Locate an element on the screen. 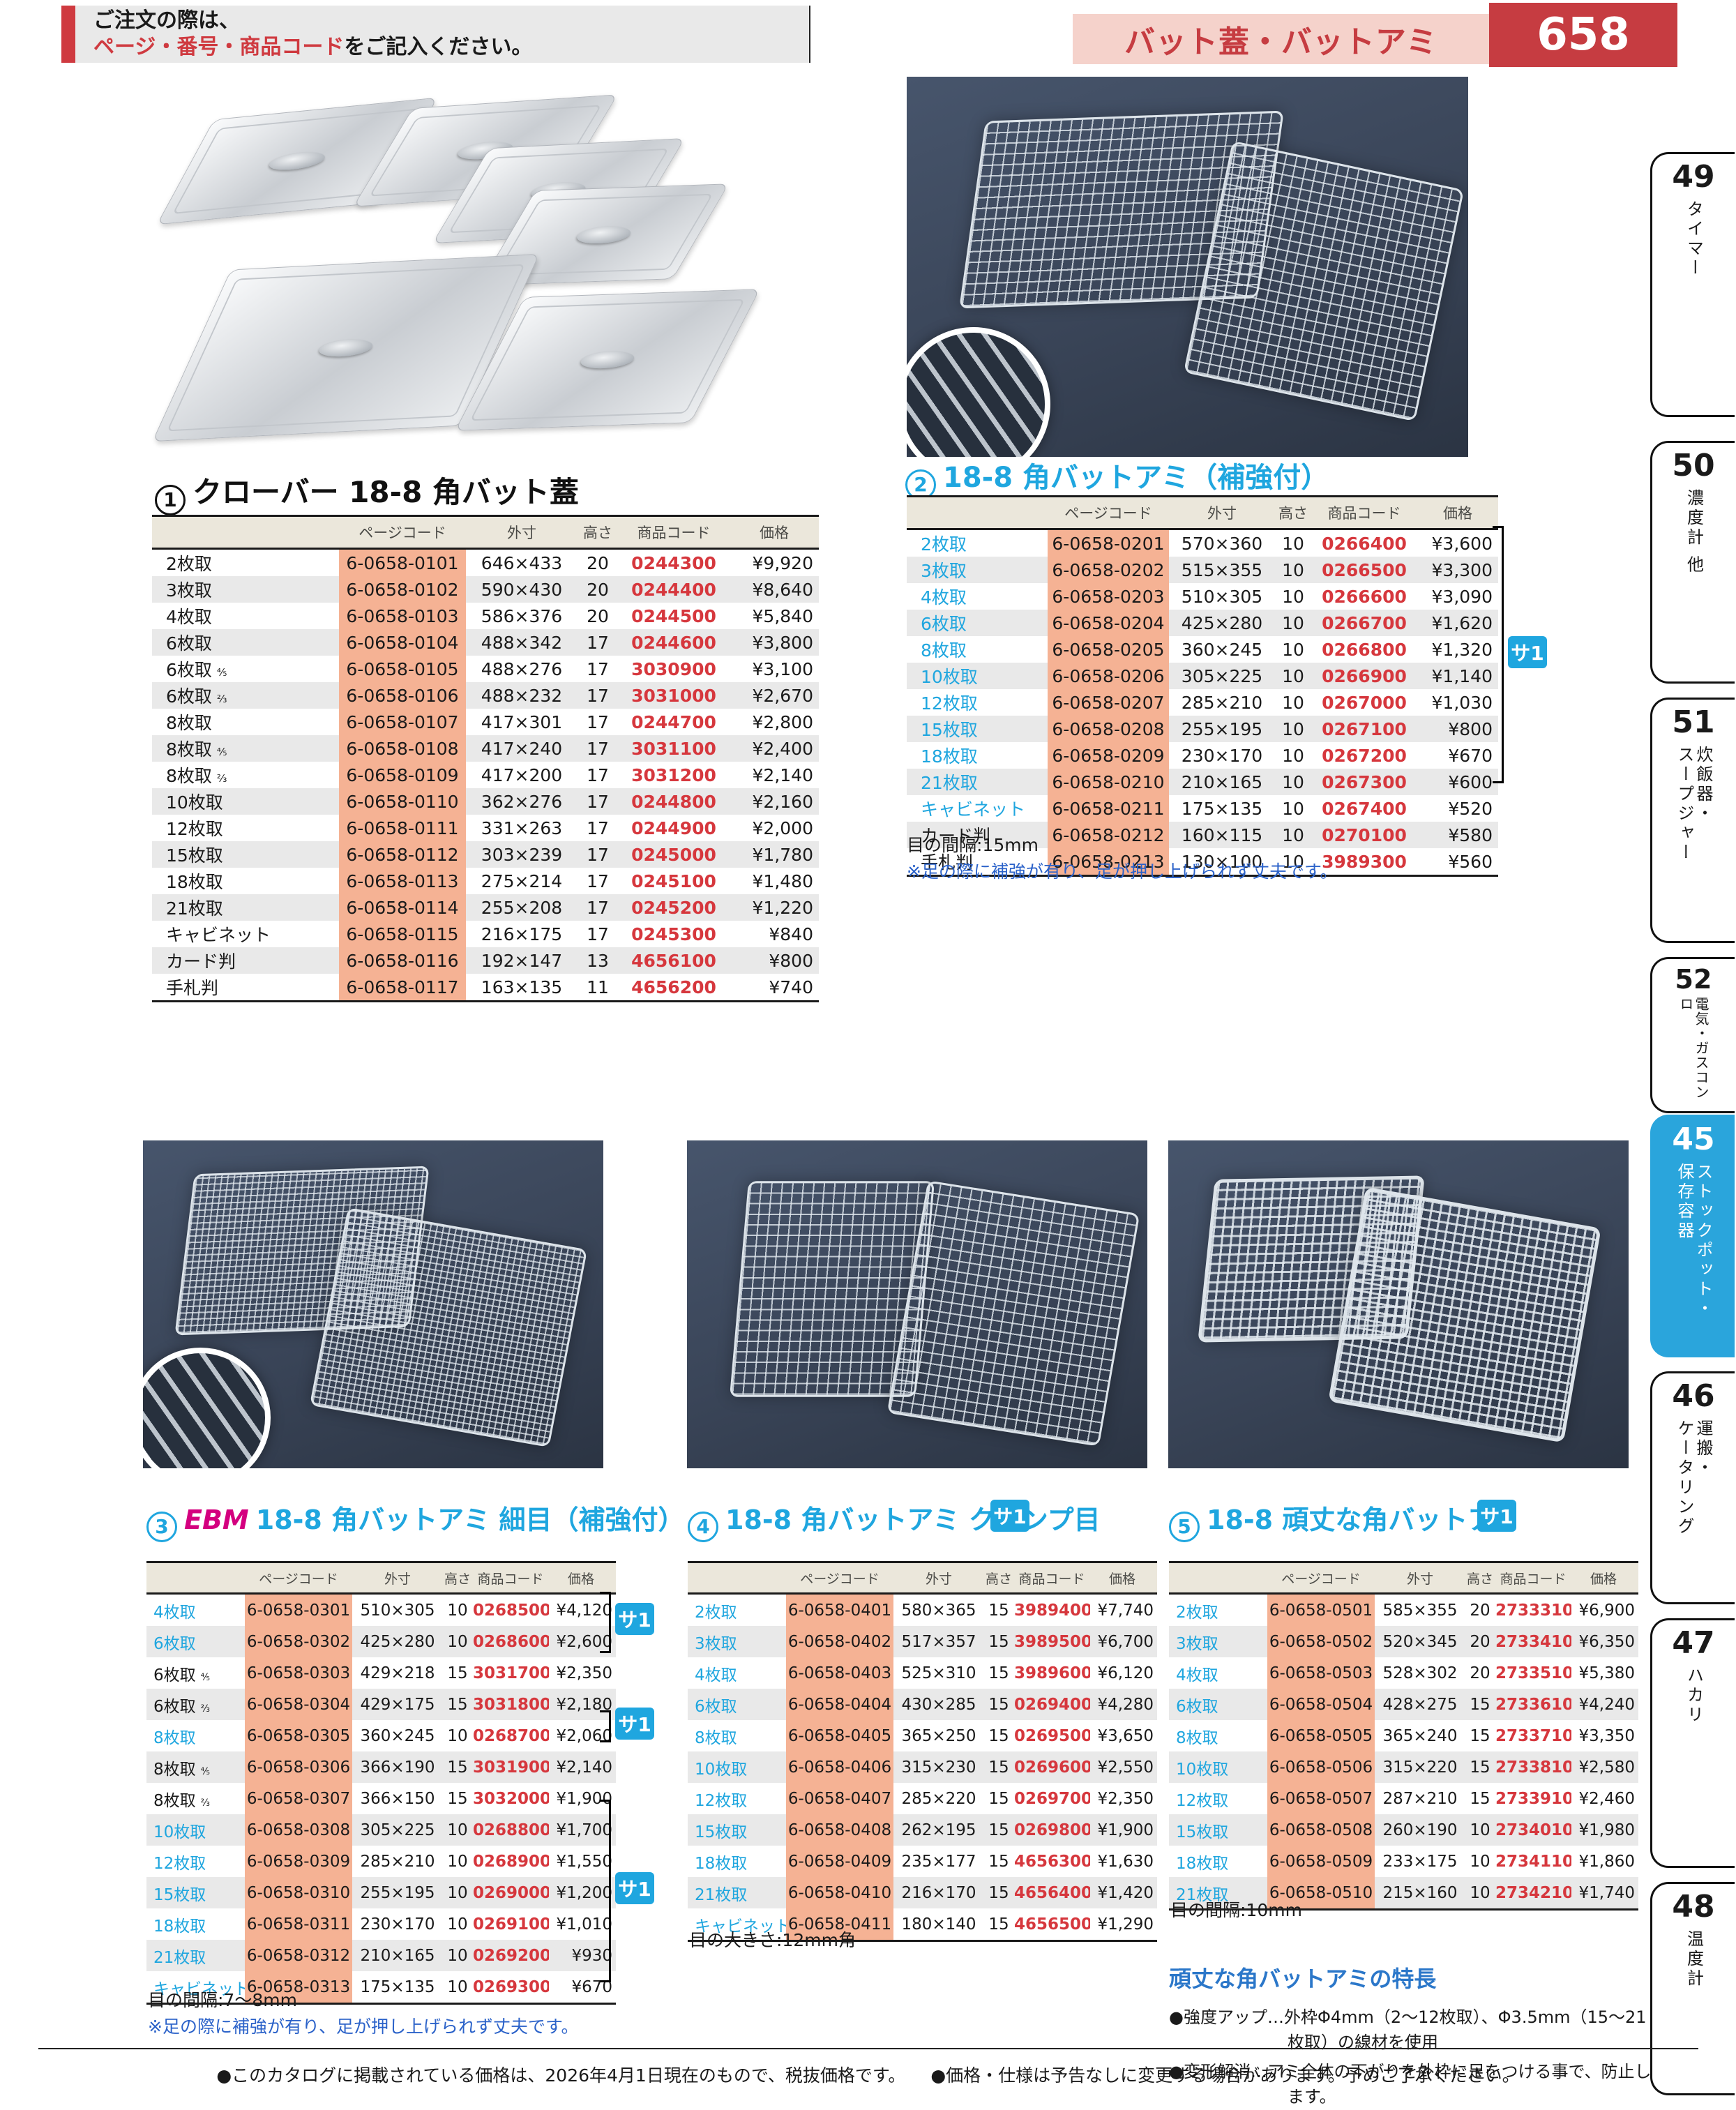  order-note-black: をご記入ください。 is located at coordinates (438, 47).